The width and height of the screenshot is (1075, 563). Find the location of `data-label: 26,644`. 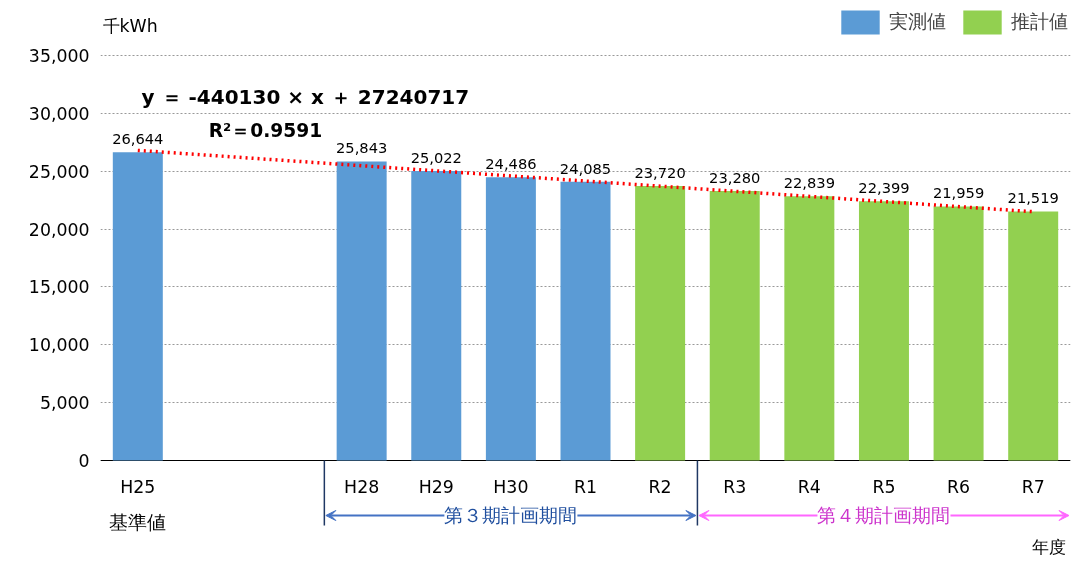

data-label: 26,644 is located at coordinates (138, 139).